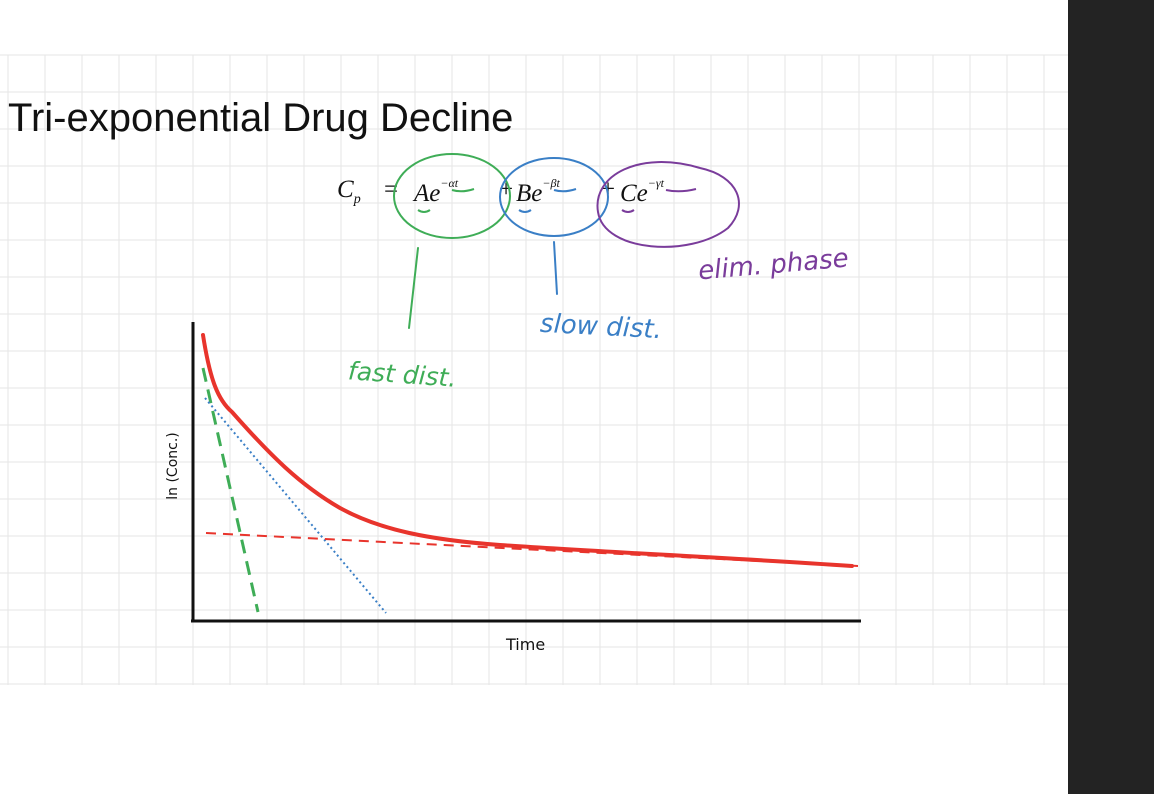 This screenshot has width=1154, height=794. I want to click on slow-phase-pointer, so click(555, 268).